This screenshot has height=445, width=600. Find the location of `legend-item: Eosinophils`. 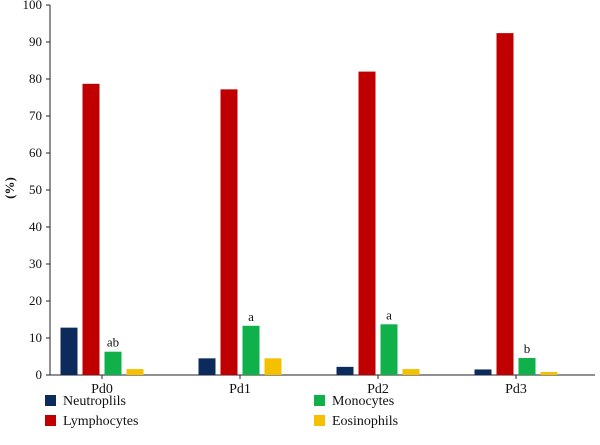

legend-item: Eosinophils is located at coordinates (356, 421).